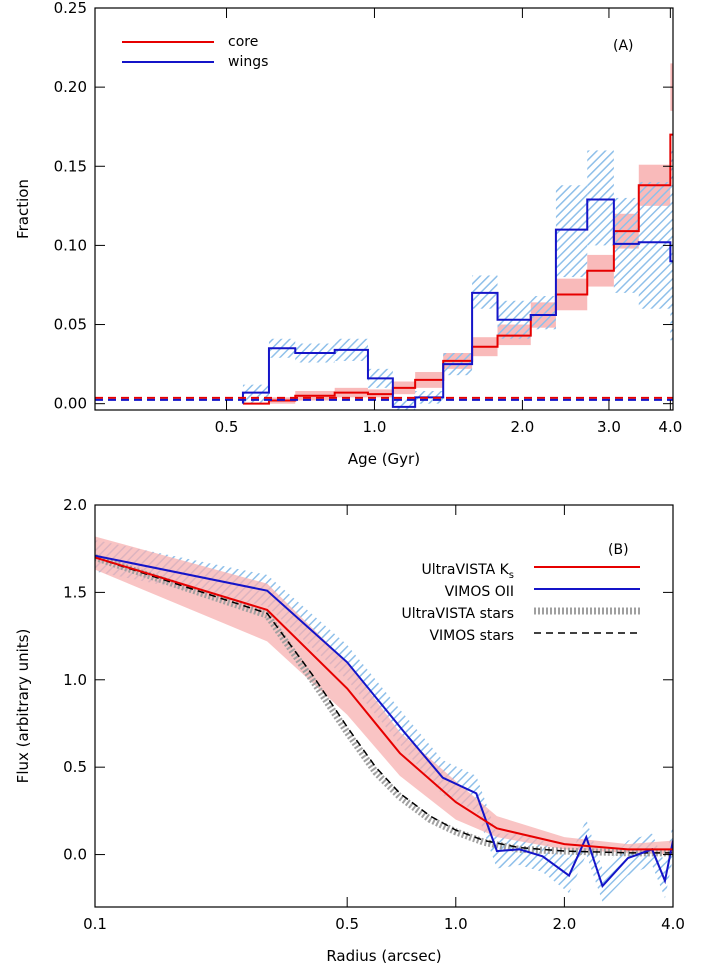 This screenshot has width=715, height=971. I want to click on legend-ultravista-ks-sub: s, so click(511, 575).